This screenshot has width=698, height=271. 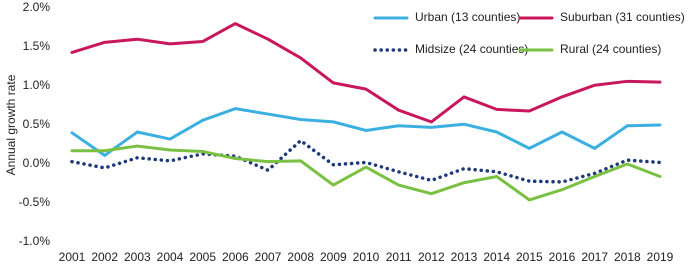 I want to click on x-tick-label: 2011, so click(x=399, y=257).